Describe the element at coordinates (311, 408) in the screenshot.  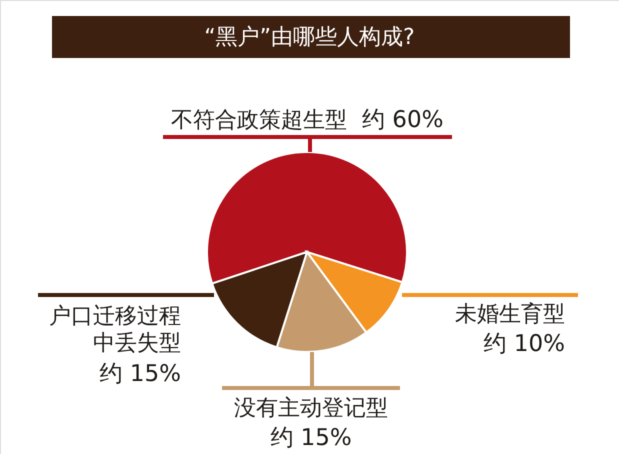
I see `slice-label: 没有主动登记型` at that location.